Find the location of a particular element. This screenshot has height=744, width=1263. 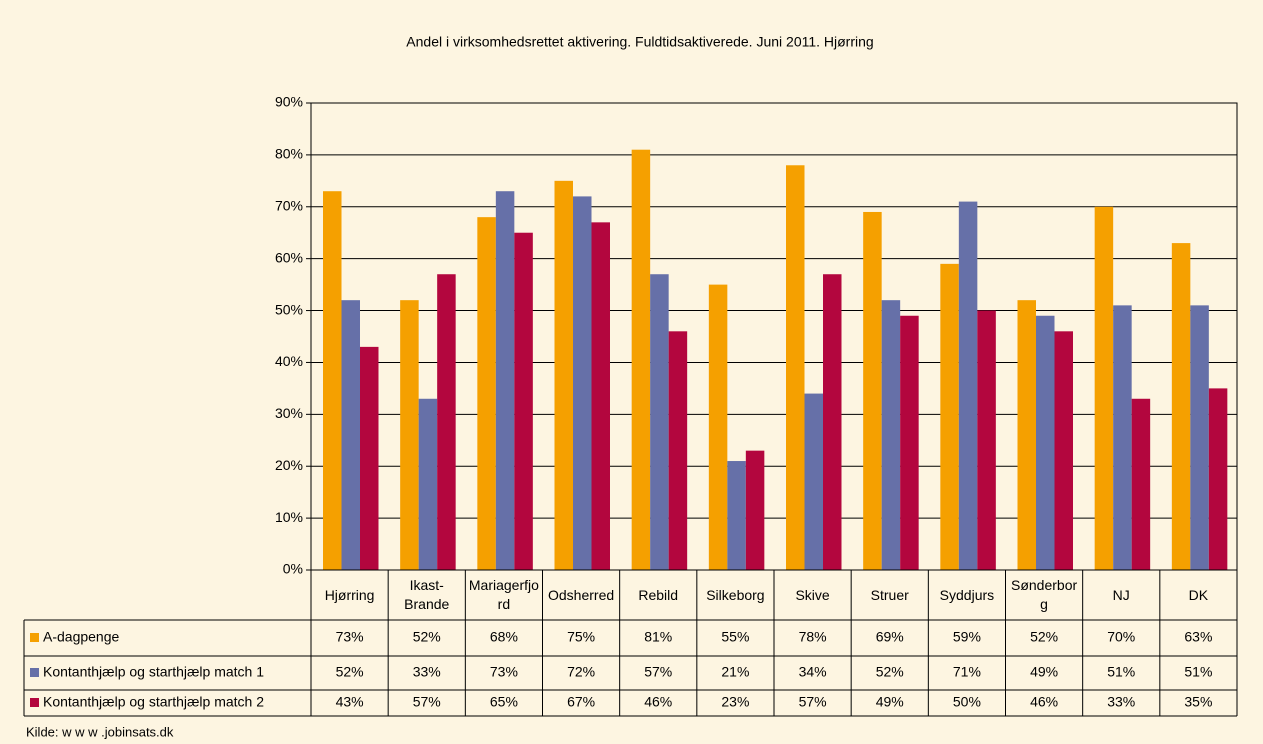

x-tick-label: Syddjurs is located at coordinates (967, 594).